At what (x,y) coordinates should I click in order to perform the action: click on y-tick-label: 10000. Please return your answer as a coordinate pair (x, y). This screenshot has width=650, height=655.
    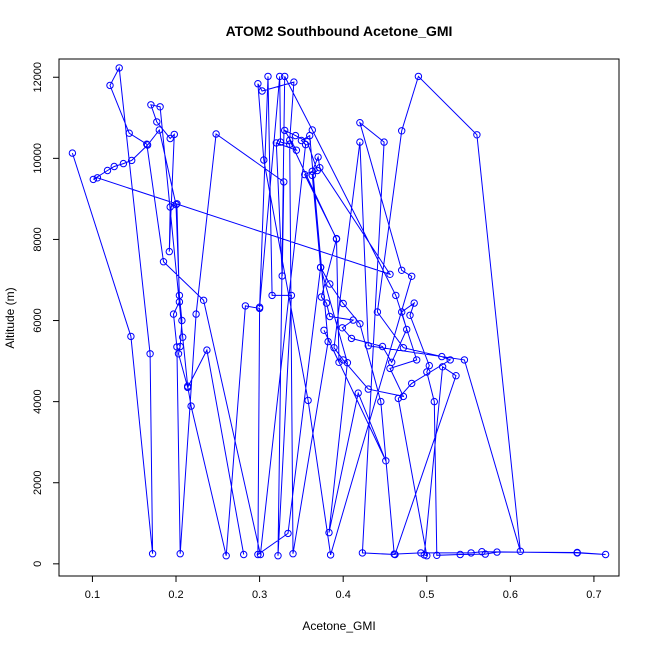
    Looking at the image, I should click on (38, 158).